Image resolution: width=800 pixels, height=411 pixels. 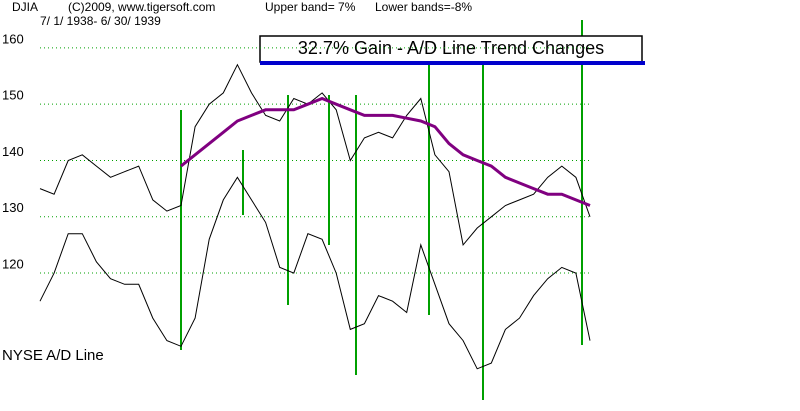 What do you see at coordinates (385, 151) in the screenshot?
I see `moving-average` at bounding box center [385, 151].